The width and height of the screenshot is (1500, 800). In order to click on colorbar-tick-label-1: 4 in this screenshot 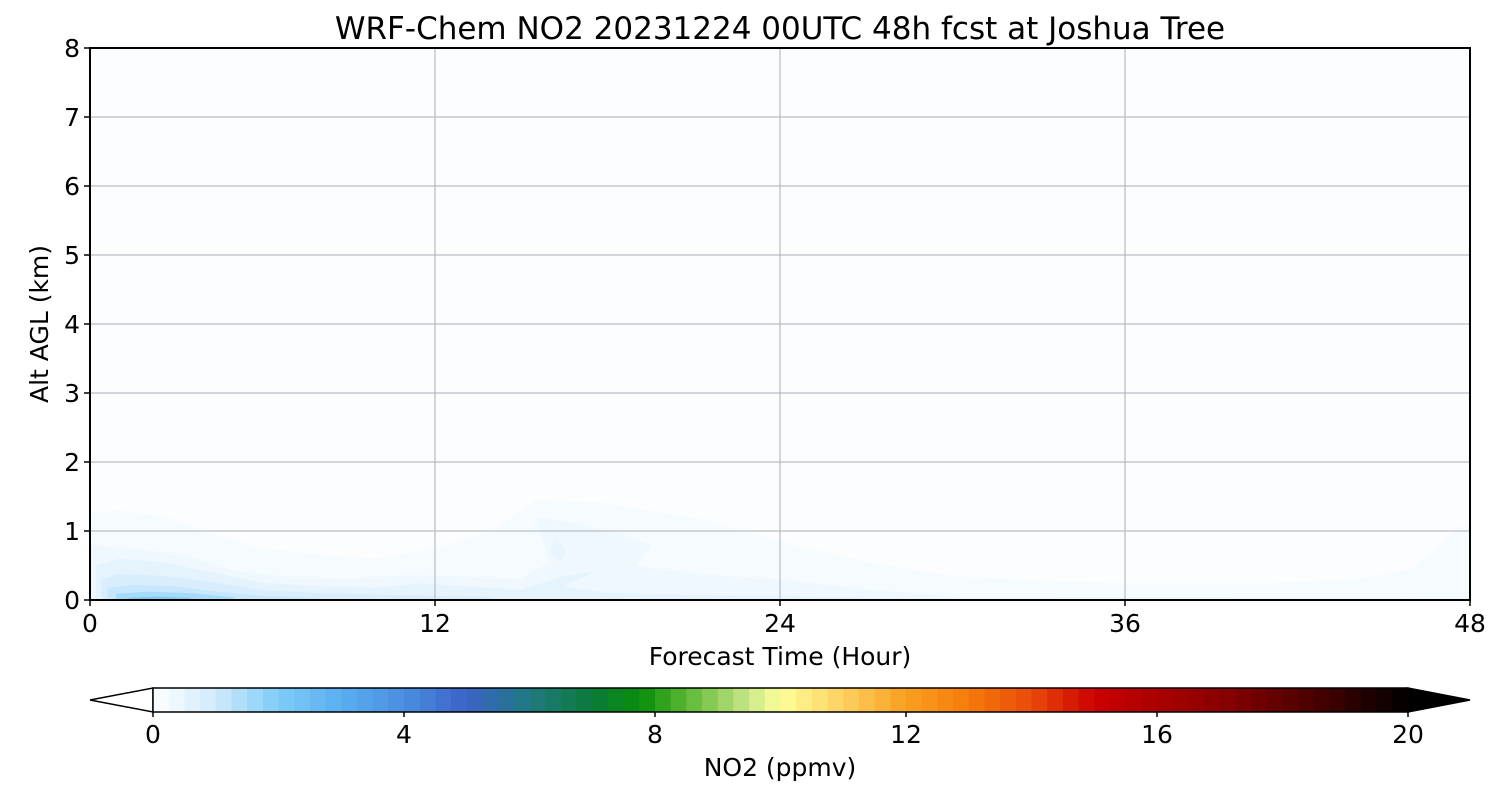, I will do `click(404, 734)`.